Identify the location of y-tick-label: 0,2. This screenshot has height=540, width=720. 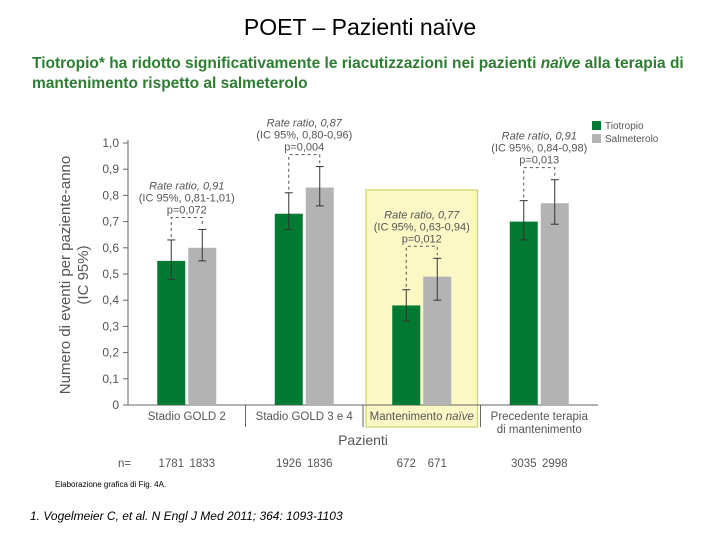
(110, 353).